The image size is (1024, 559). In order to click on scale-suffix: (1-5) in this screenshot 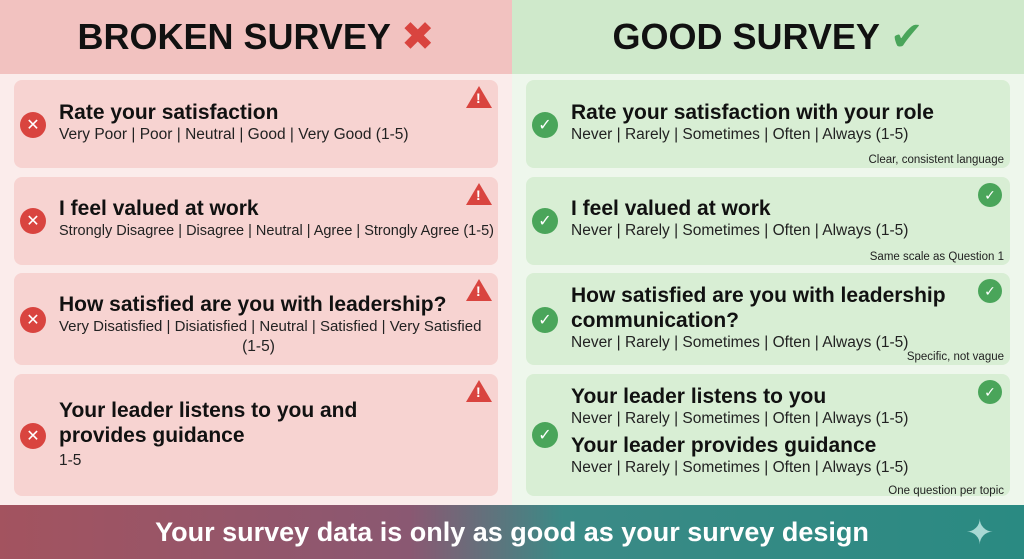, I will do `click(258, 346)`.